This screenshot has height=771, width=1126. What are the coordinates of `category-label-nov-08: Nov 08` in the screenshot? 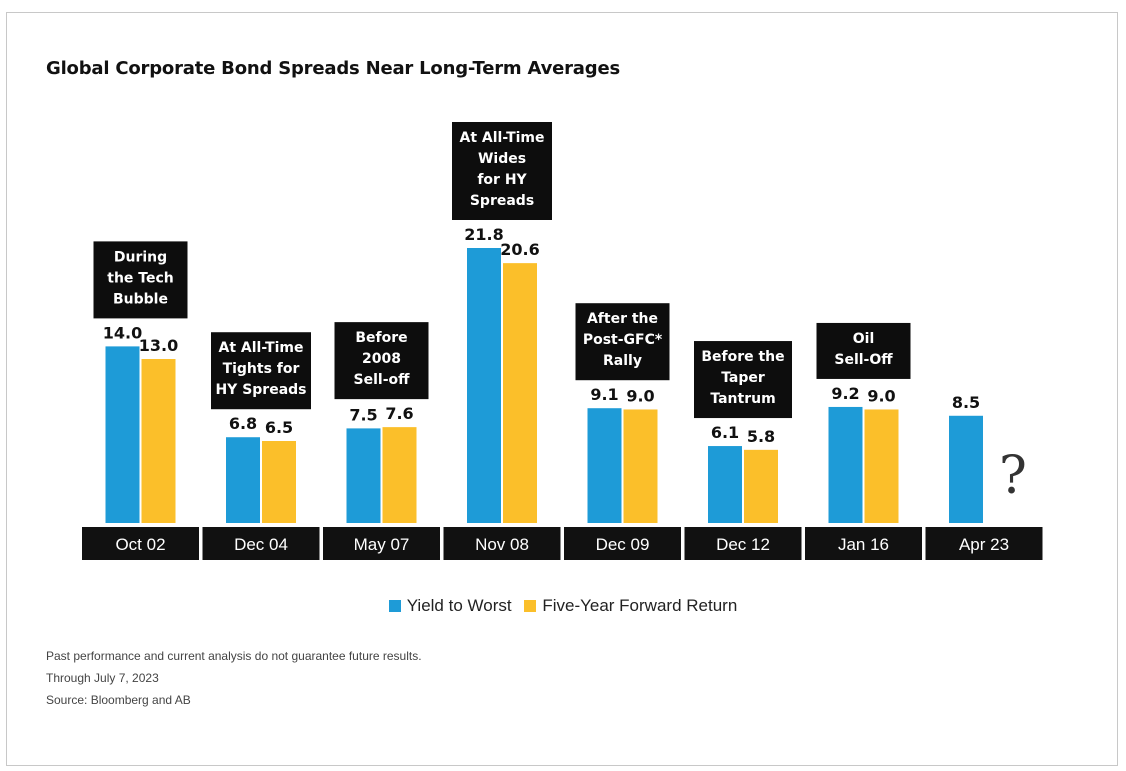 It's located at (502, 544).